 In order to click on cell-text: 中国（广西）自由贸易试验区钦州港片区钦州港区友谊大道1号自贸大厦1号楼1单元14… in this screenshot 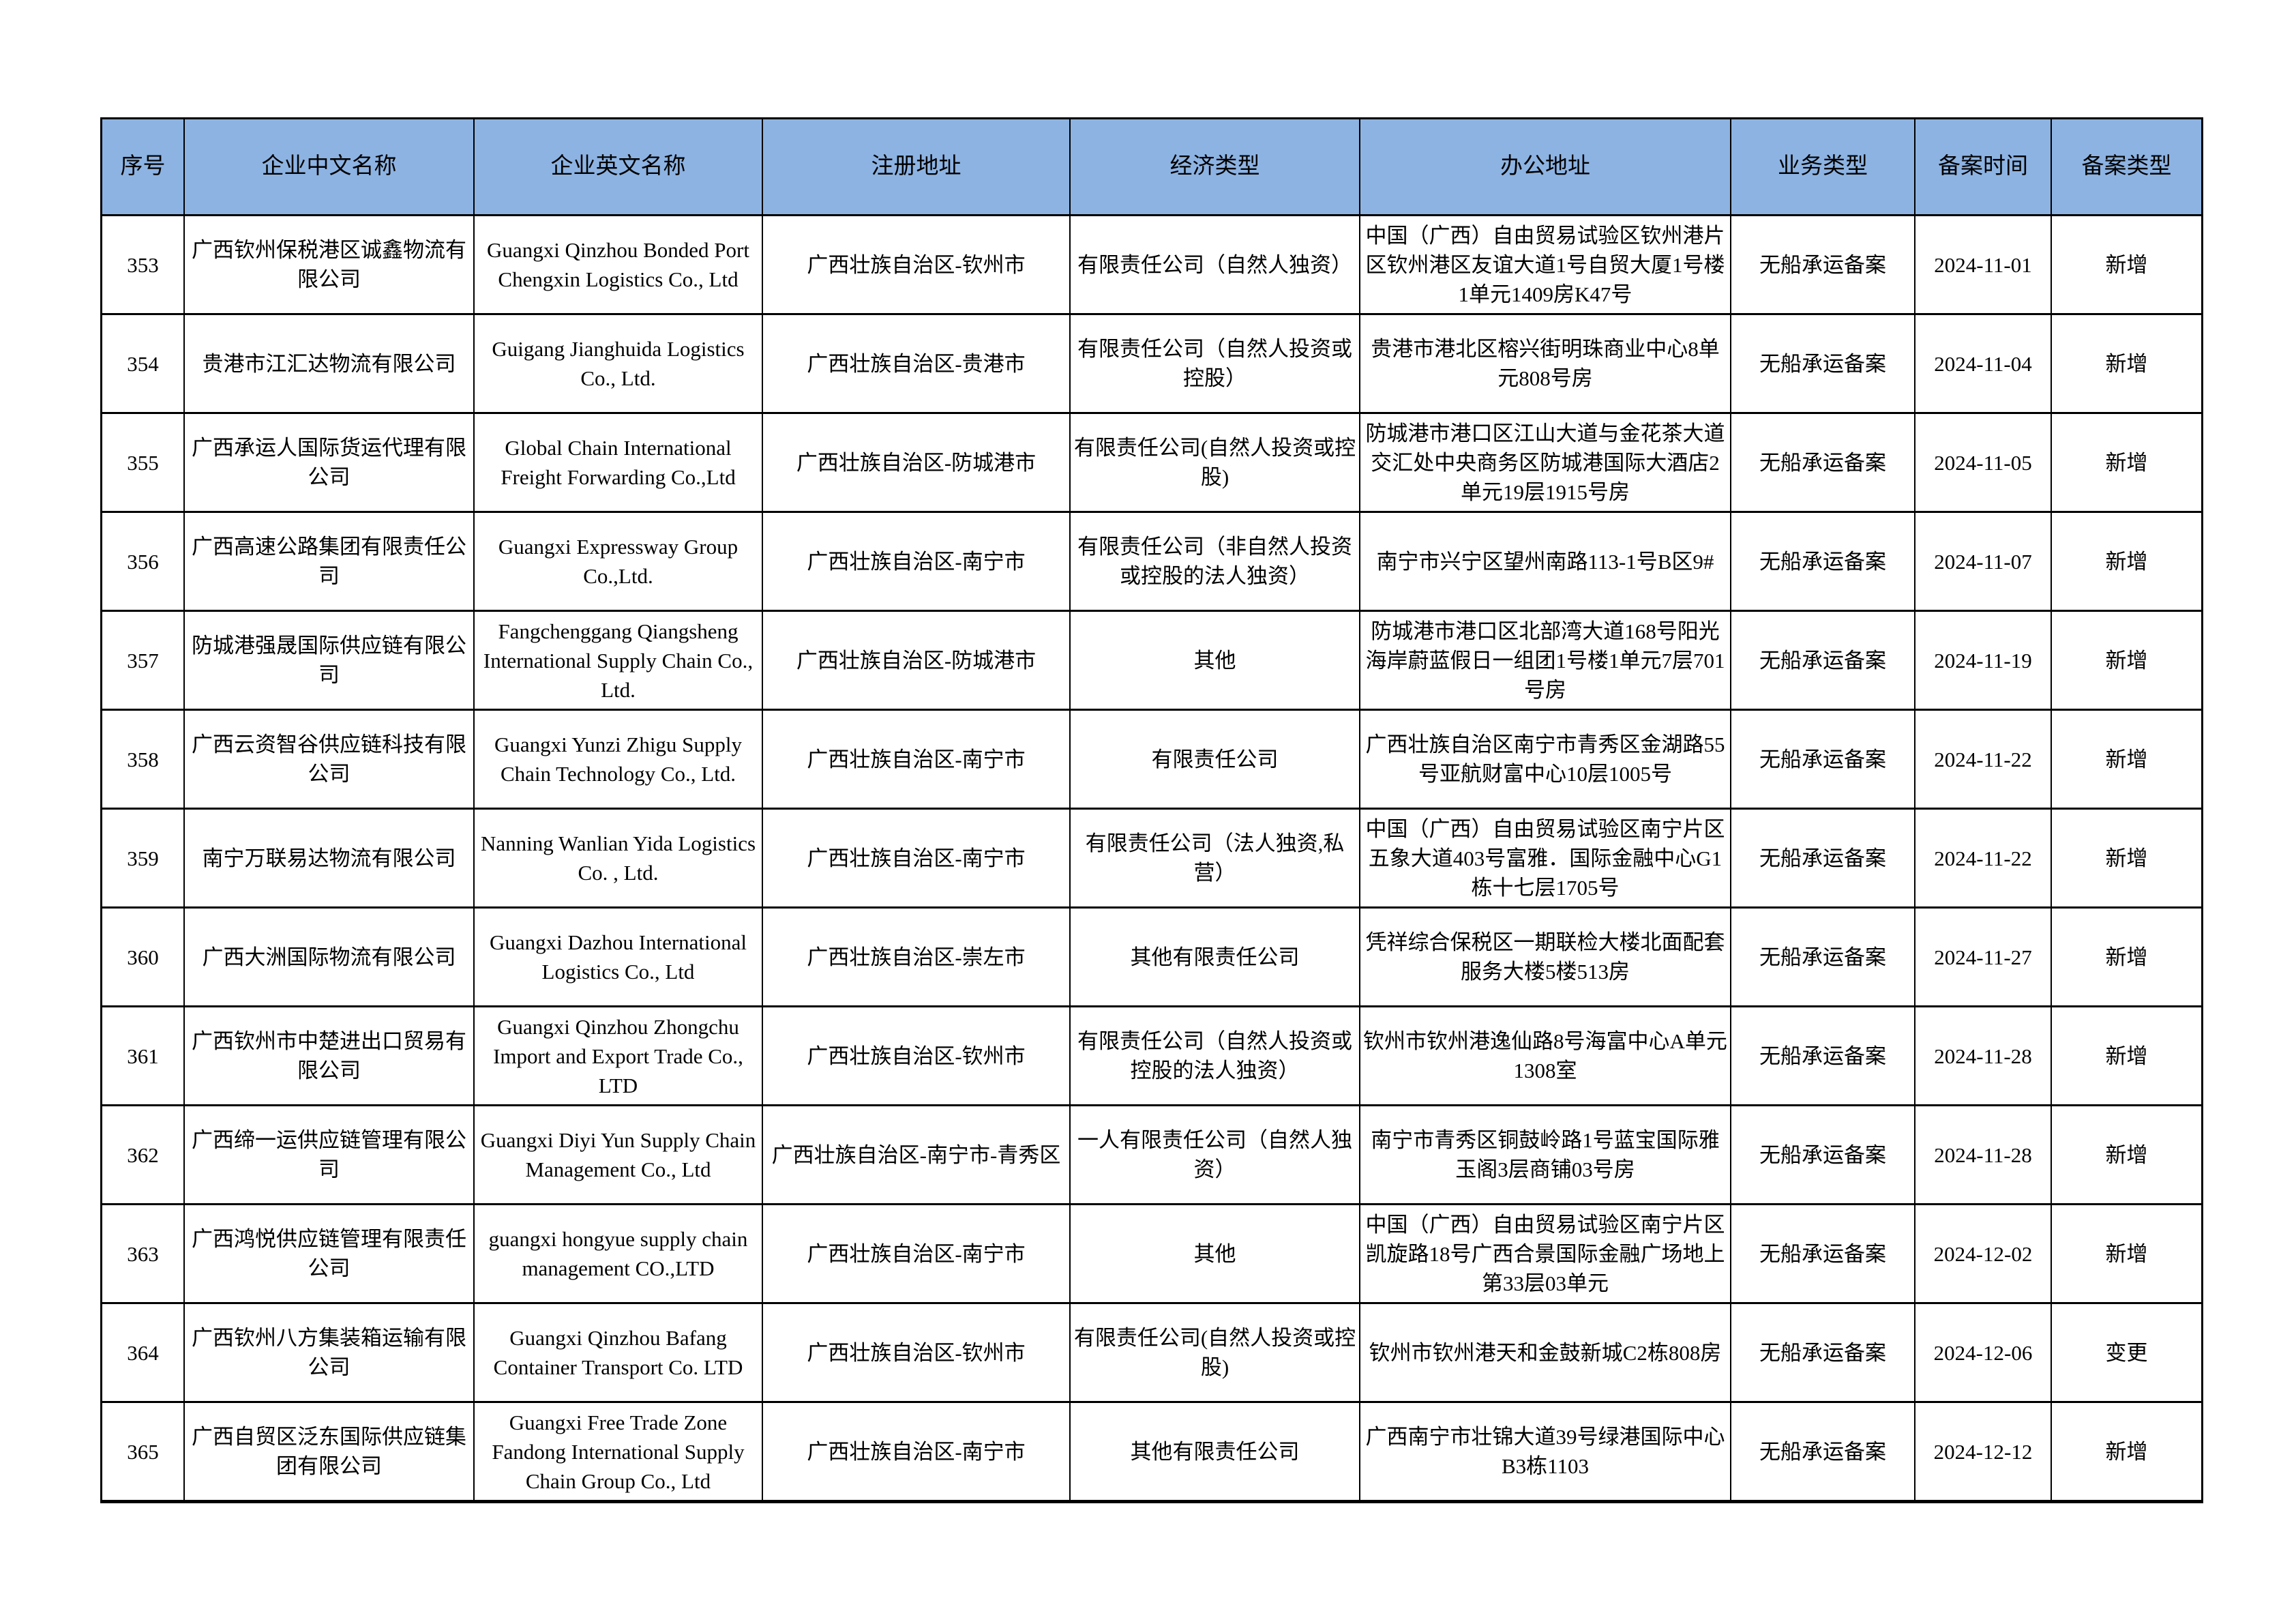, I will do `click(1545, 264)`.